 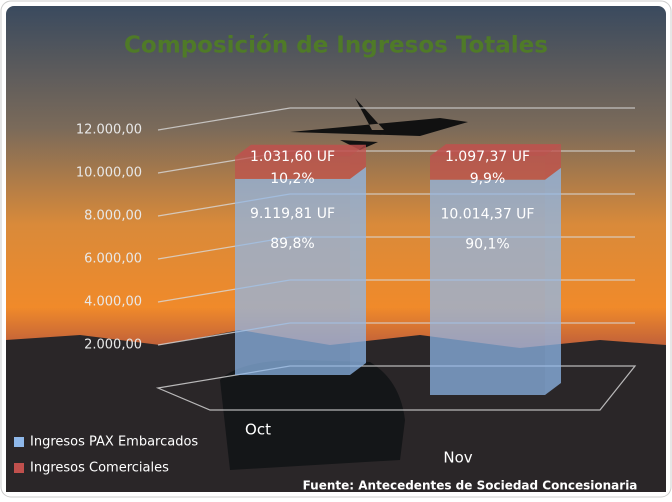 What do you see at coordinates (487, 157) in the screenshot?
I see `value-label: 1.097,37 UF` at bounding box center [487, 157].